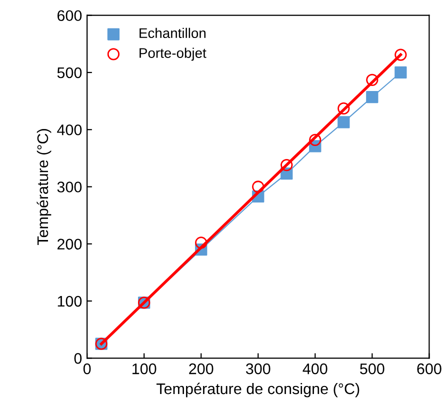 The width and height of the screenshot is (442, 415). I want to click on x-tick-label: 400, so click(315, 368).